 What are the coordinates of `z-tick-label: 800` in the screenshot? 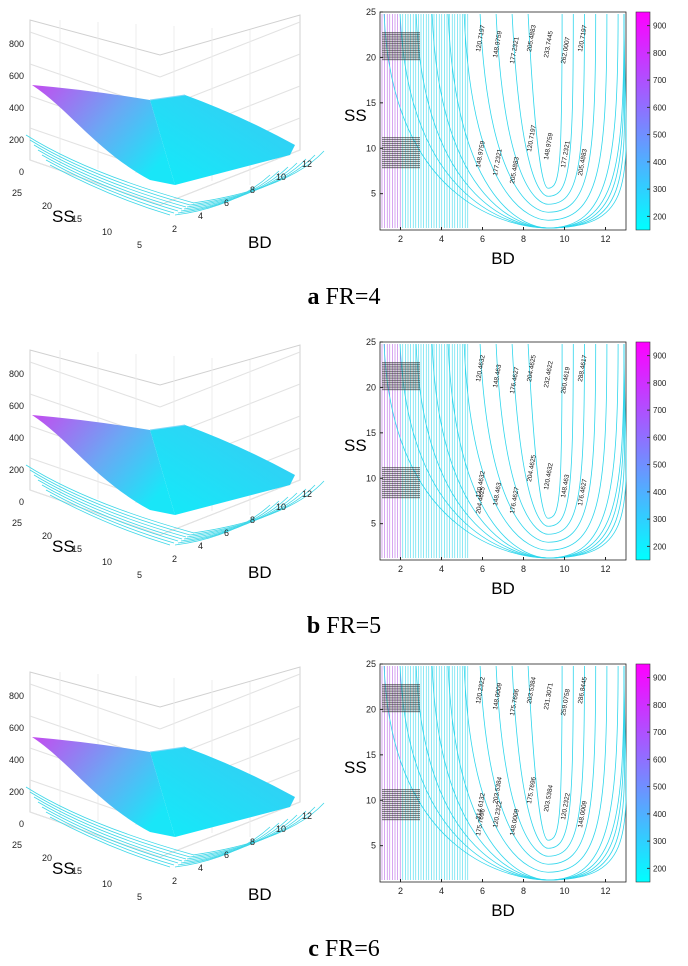 It's located at (16, 696).